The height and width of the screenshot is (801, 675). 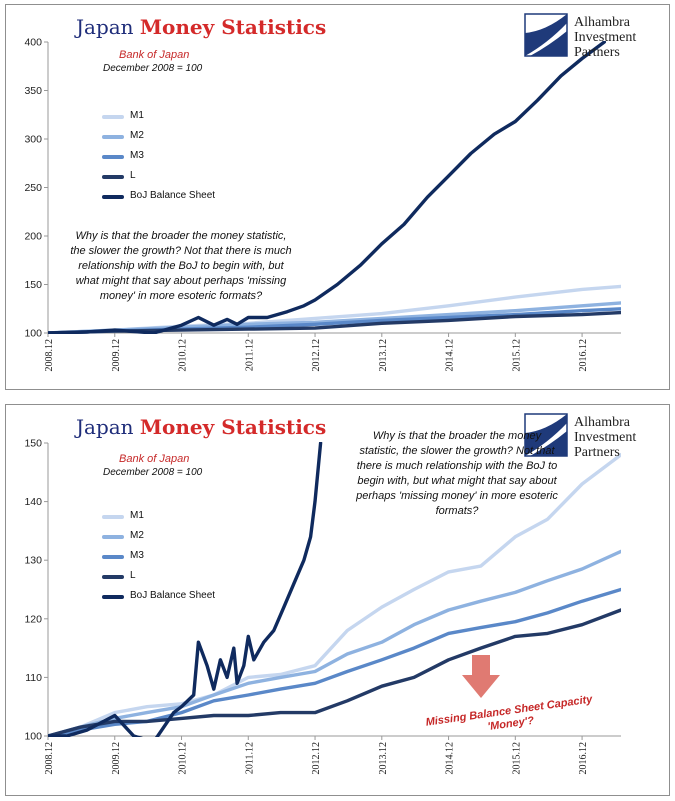 I want to click on y-tick-label: 110, so click(x=33, y=678).